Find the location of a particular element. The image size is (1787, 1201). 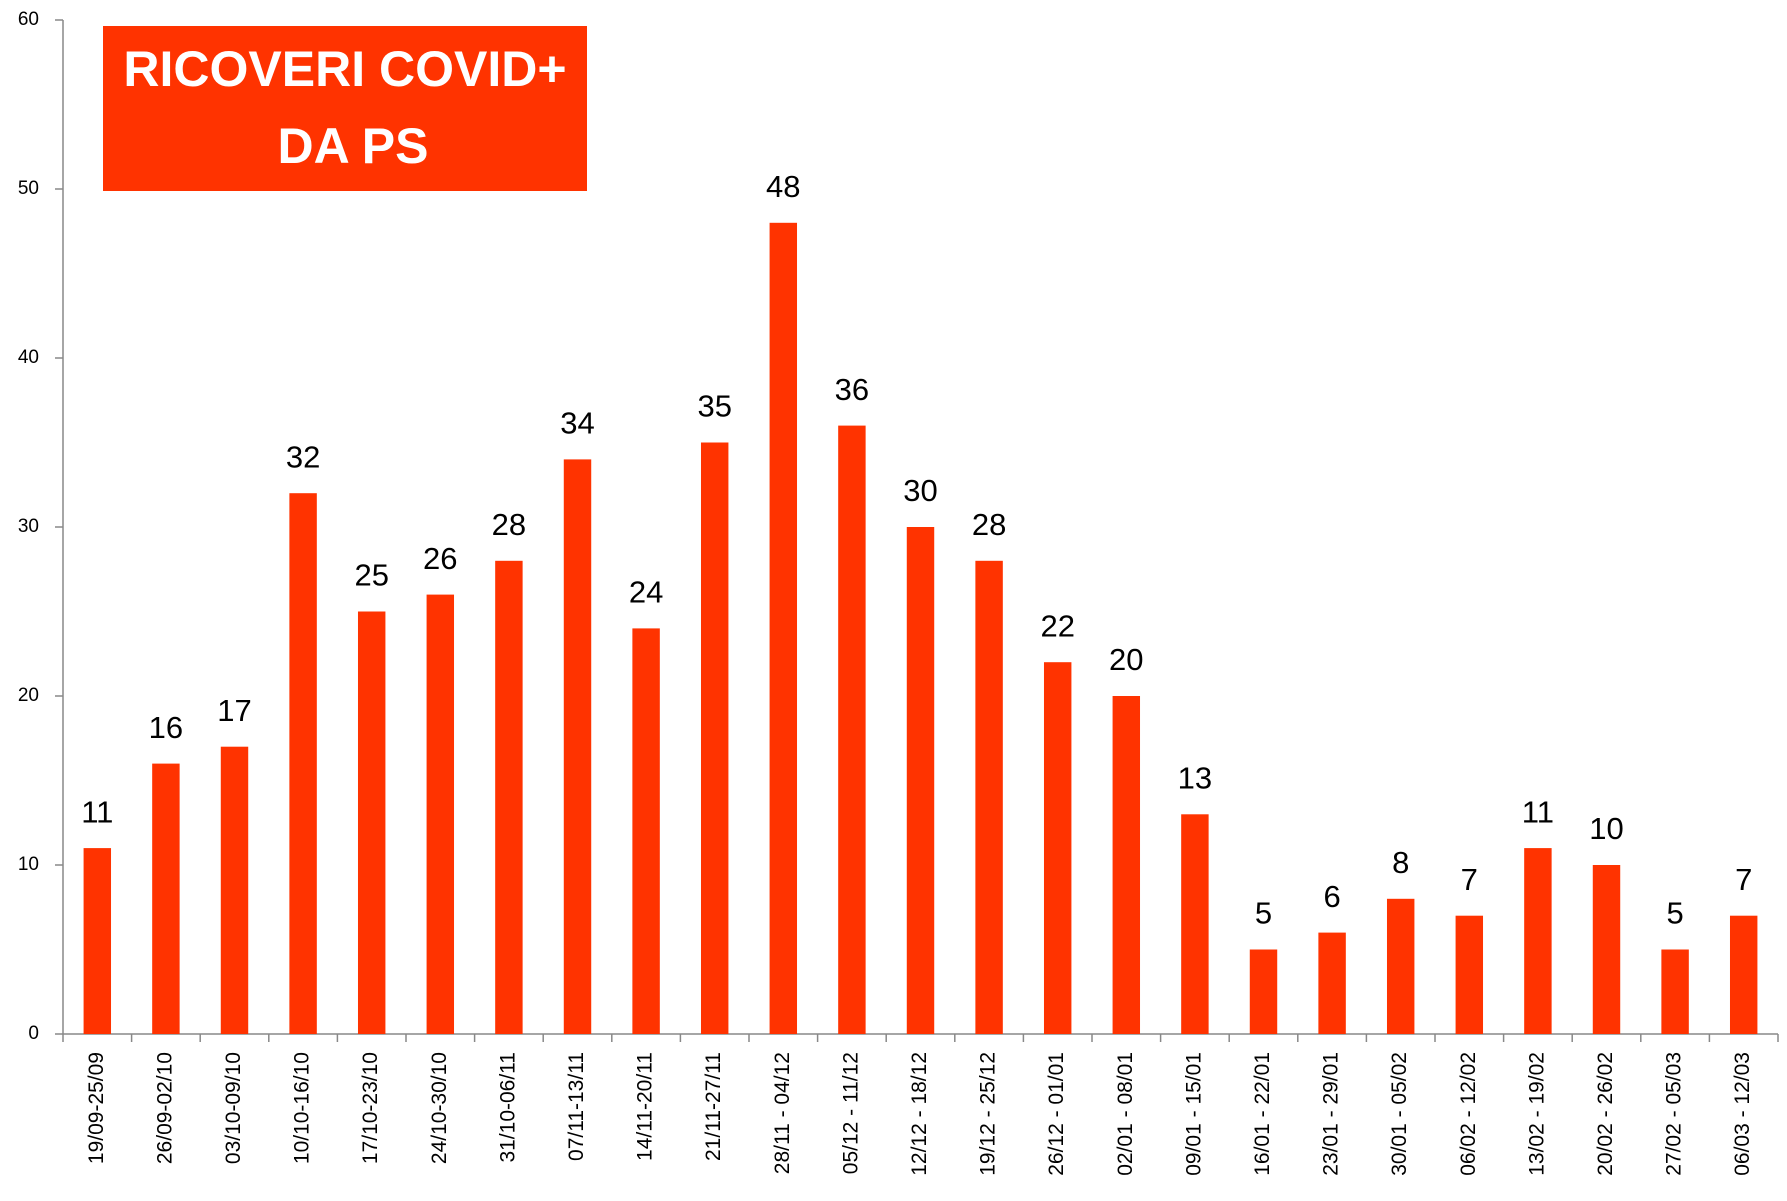

x-tick-label: 20/02 - 26/02 is located at coordinates (1605, 1114).